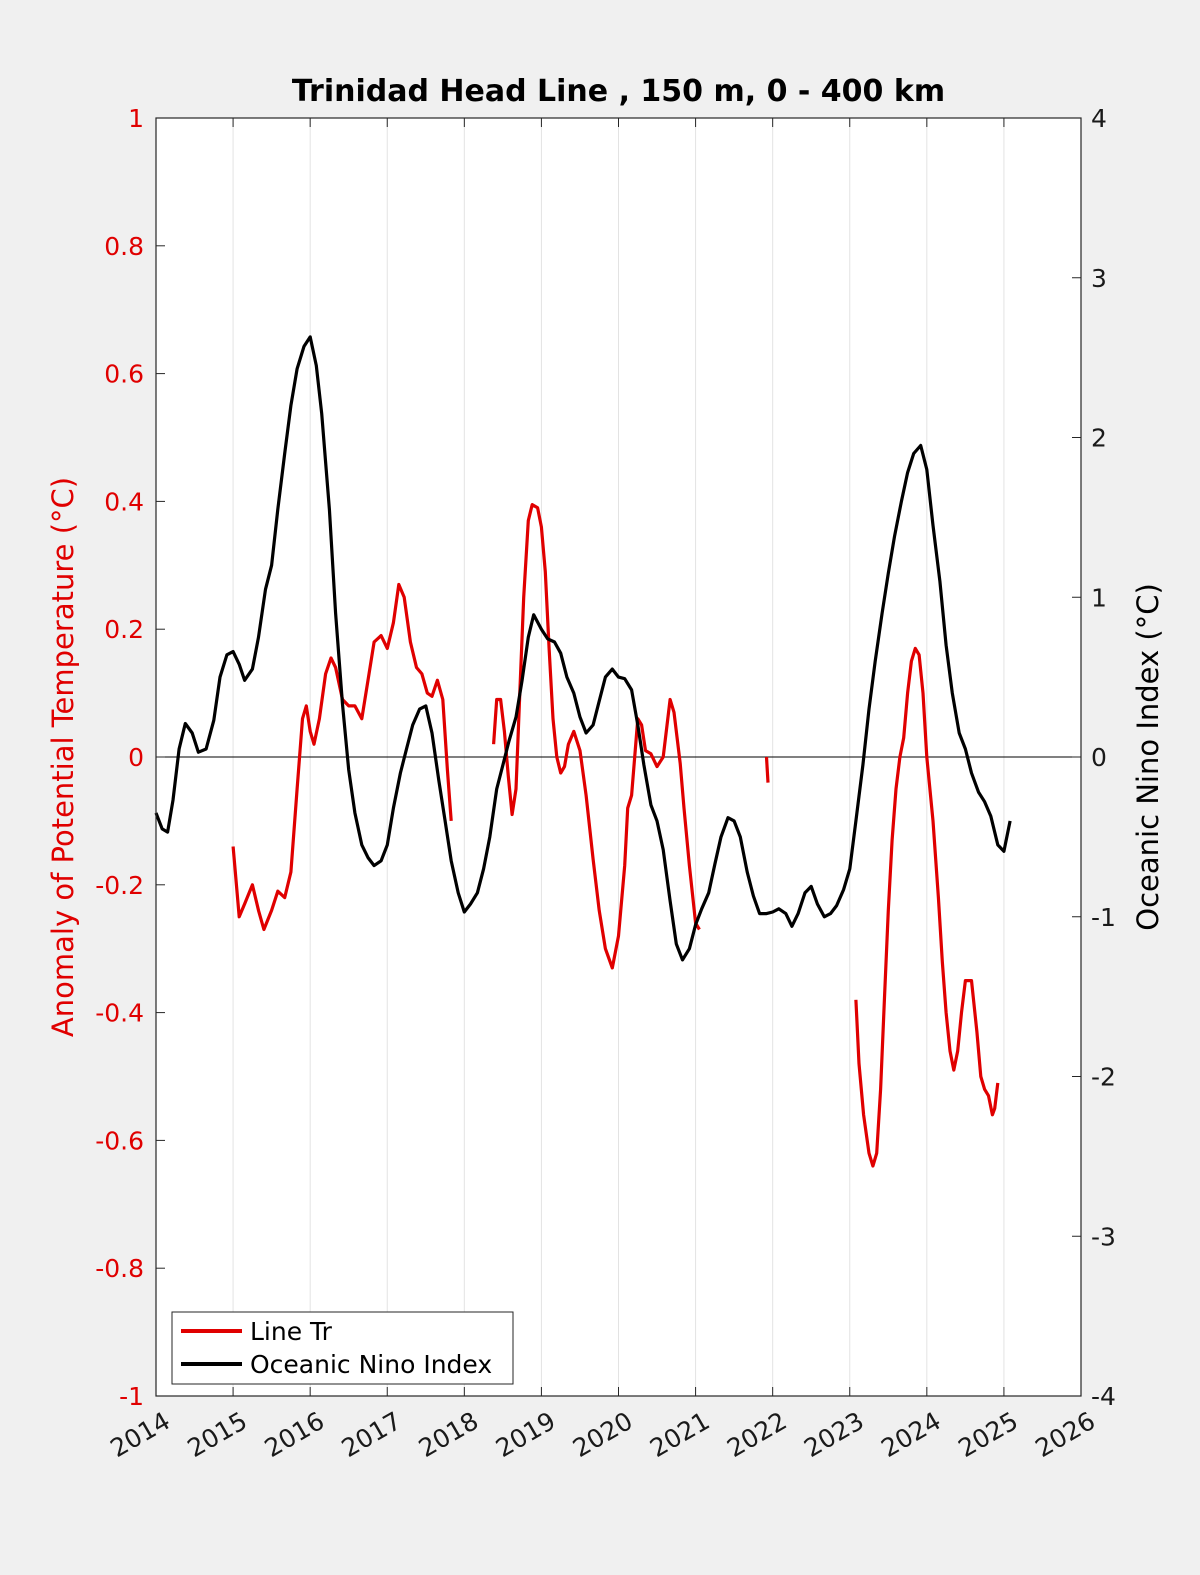 Image resolution: width=1200 pixels, height=1575 pixels. What do you see at coordinates (1103, 1236) in the screenshot?
I see `y-right-tick-label: -3` at bounding box center [1103, 1236].